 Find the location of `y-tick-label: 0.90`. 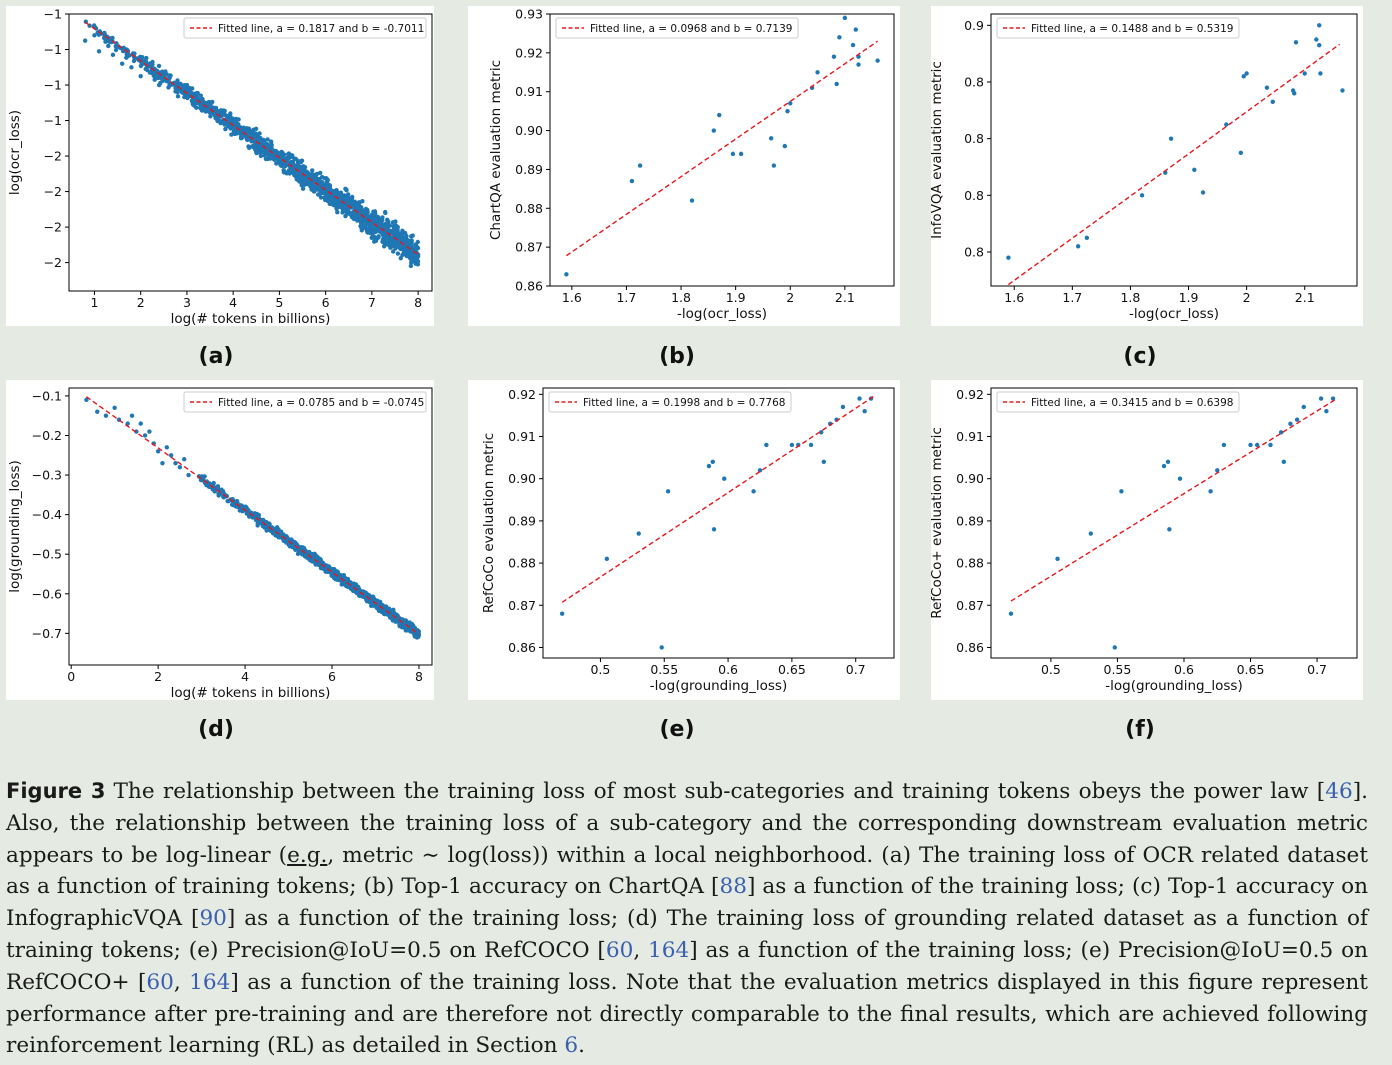

y-tick-label: 0.90 is located at coordinates (522, 478).